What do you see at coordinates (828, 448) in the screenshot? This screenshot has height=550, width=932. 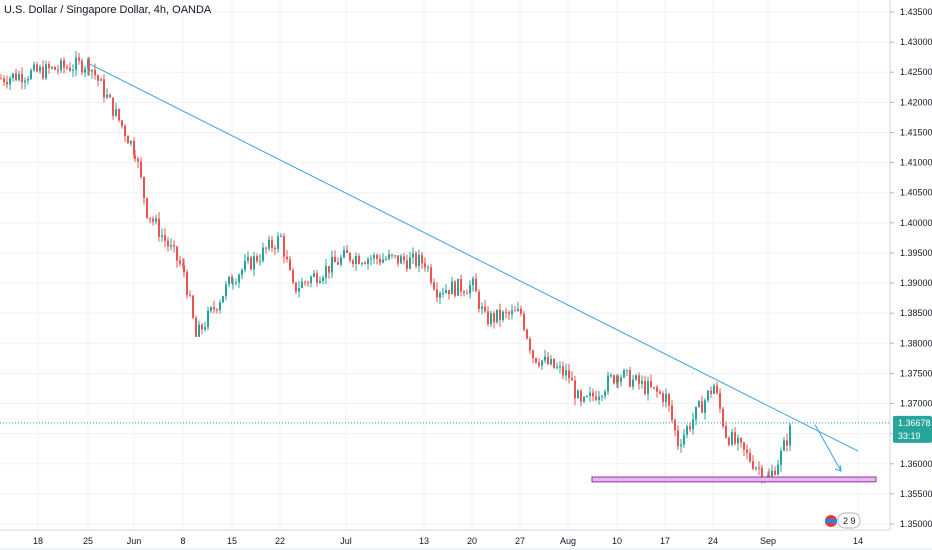 I see `projection-arrow` at bounding box center [828, 448].